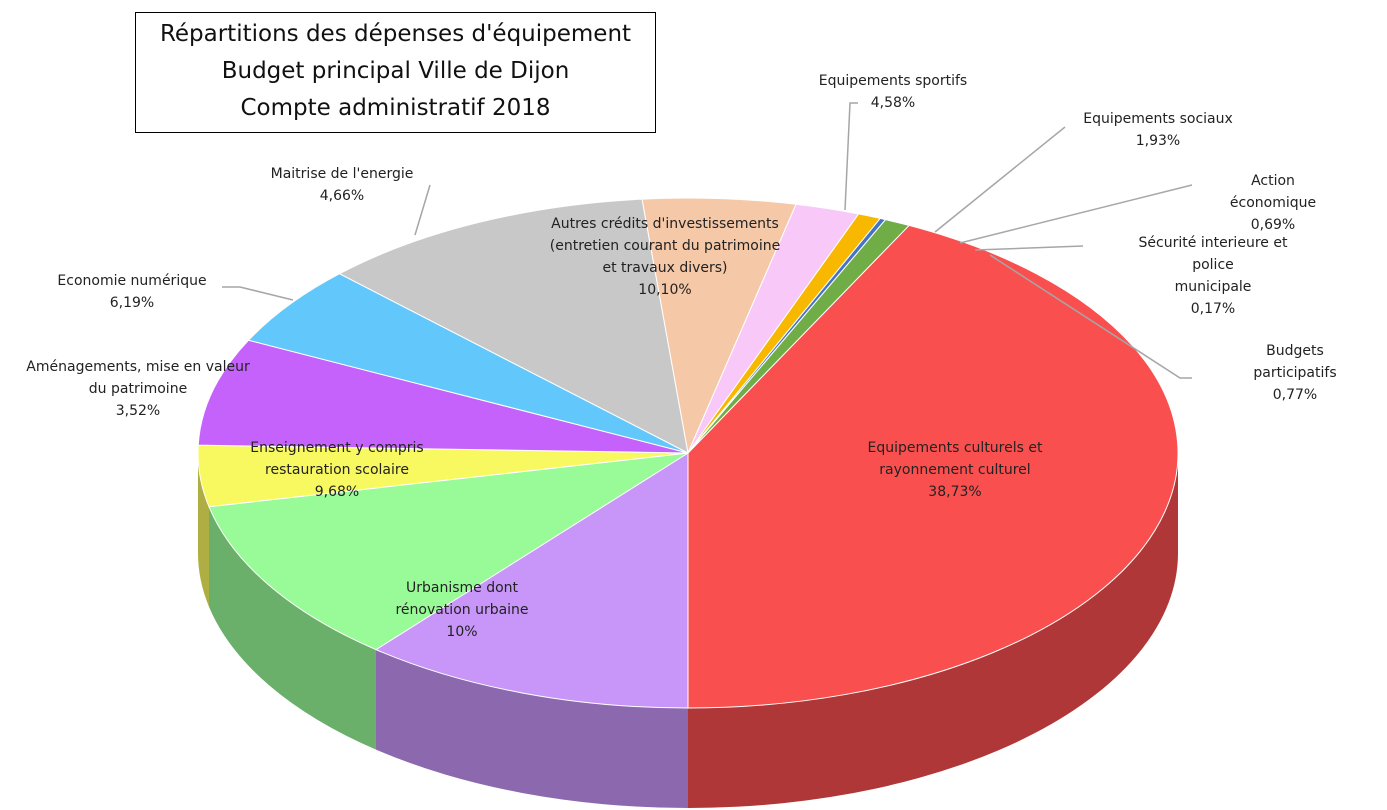 The height and width of the screenshot is (810, 1387). What do you see at coordinates (337, 492) in the screenshot?
I see `value-label: 9,68%` at bounding box center [337, 492].